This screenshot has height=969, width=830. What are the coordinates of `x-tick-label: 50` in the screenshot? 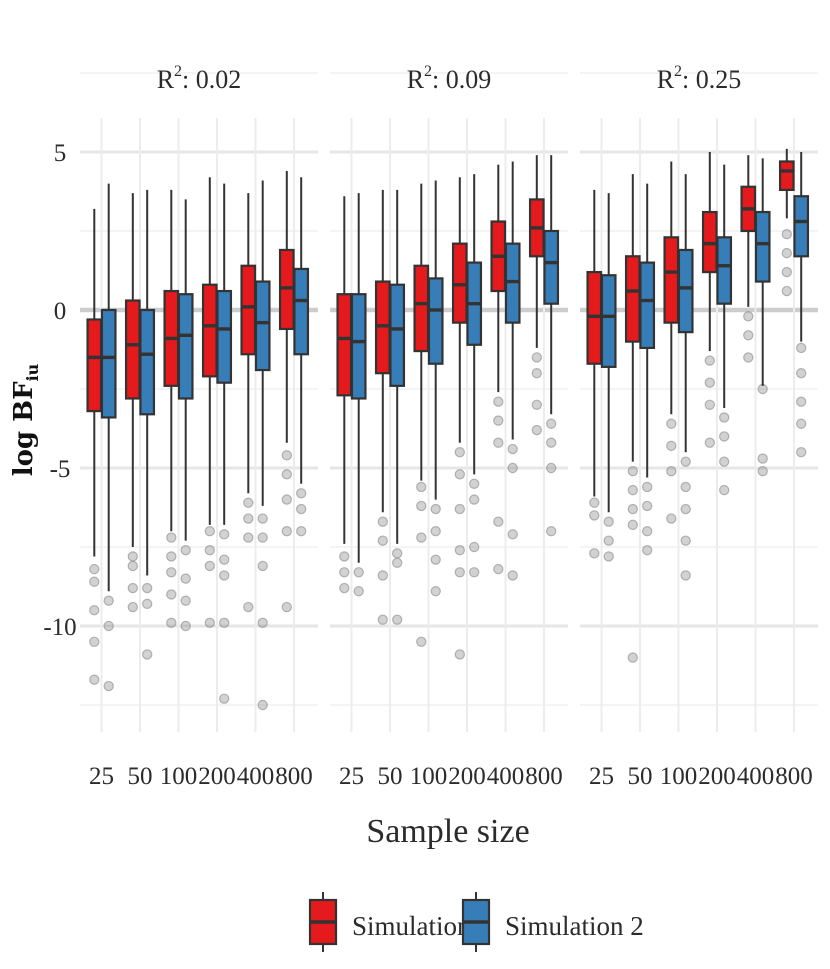 It's located at (640, 776).